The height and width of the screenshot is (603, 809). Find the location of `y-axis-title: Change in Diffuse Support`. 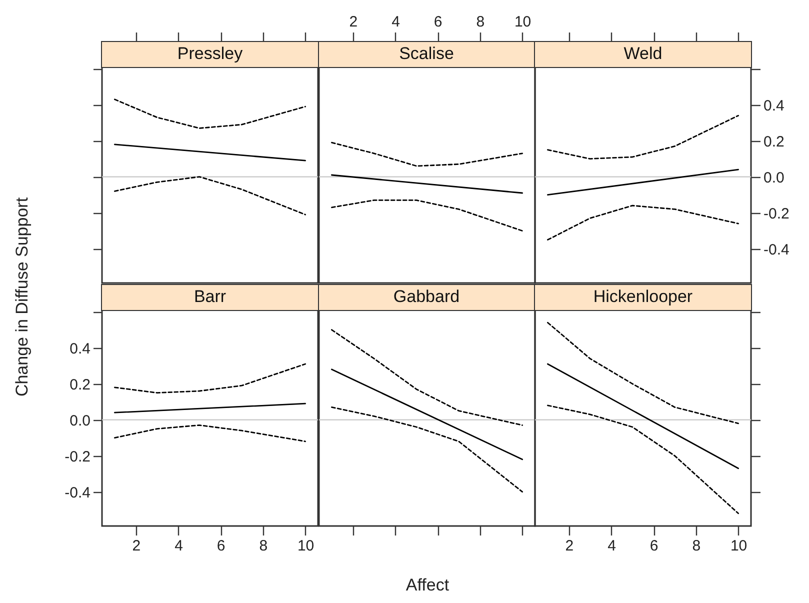

y-axis-title: Change in Diffuse Support is located at coordinates (22, 297).